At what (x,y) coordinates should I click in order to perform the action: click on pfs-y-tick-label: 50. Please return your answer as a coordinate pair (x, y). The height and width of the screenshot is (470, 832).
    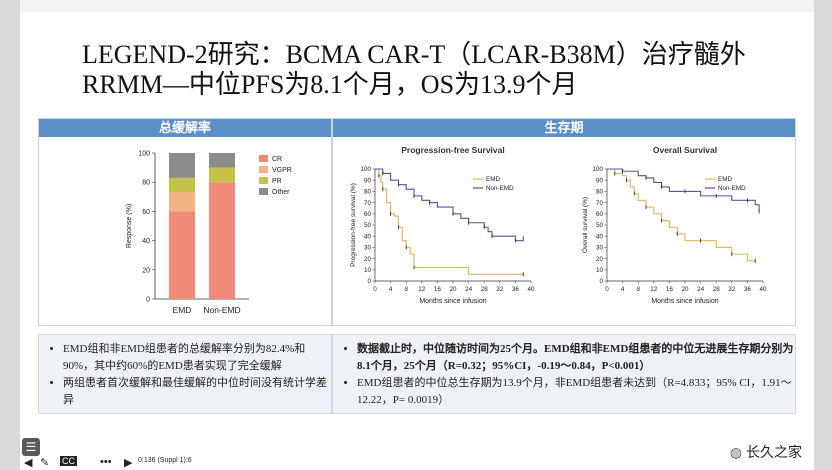
    Looking at the image, I should click on (368, 225).